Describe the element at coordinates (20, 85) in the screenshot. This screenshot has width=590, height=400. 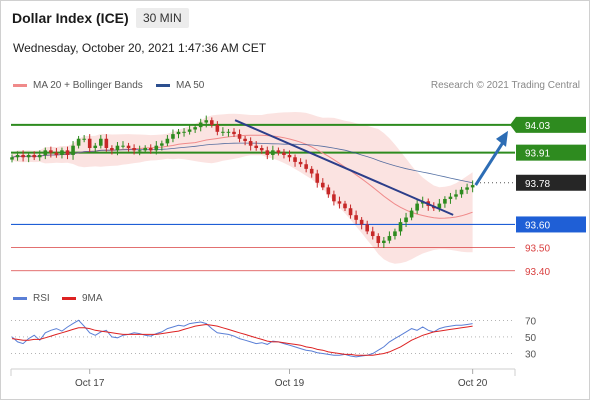
I see `ma20-swatch` at that location.